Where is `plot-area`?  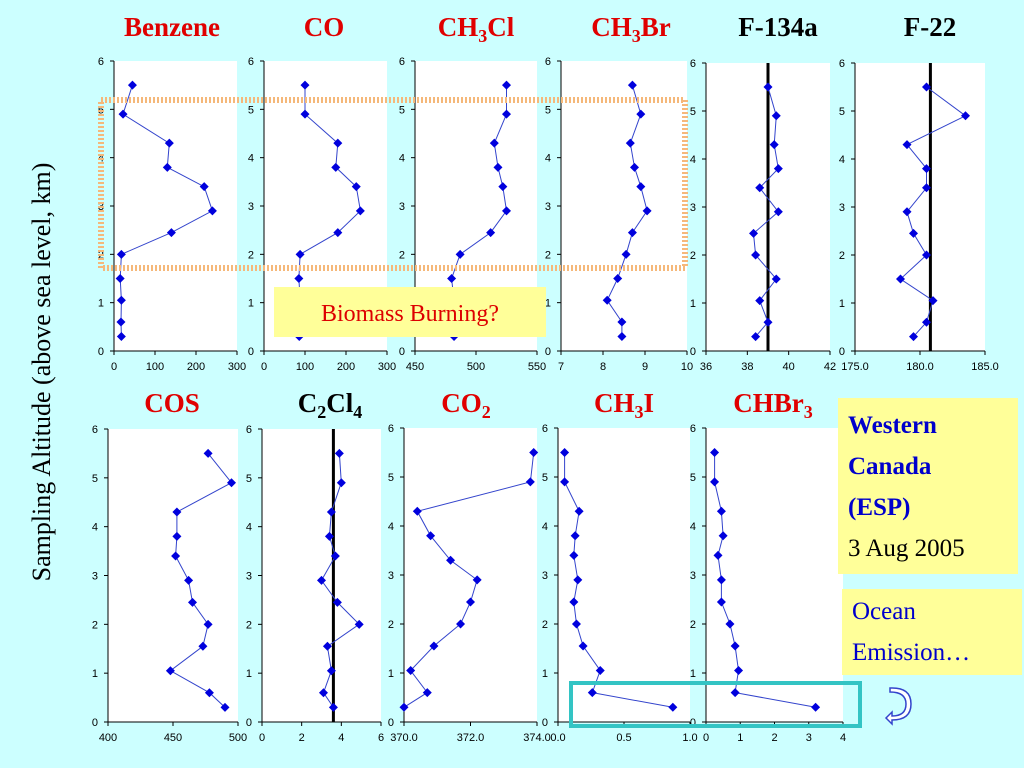
plot-area is located at coordinates (624, 206).